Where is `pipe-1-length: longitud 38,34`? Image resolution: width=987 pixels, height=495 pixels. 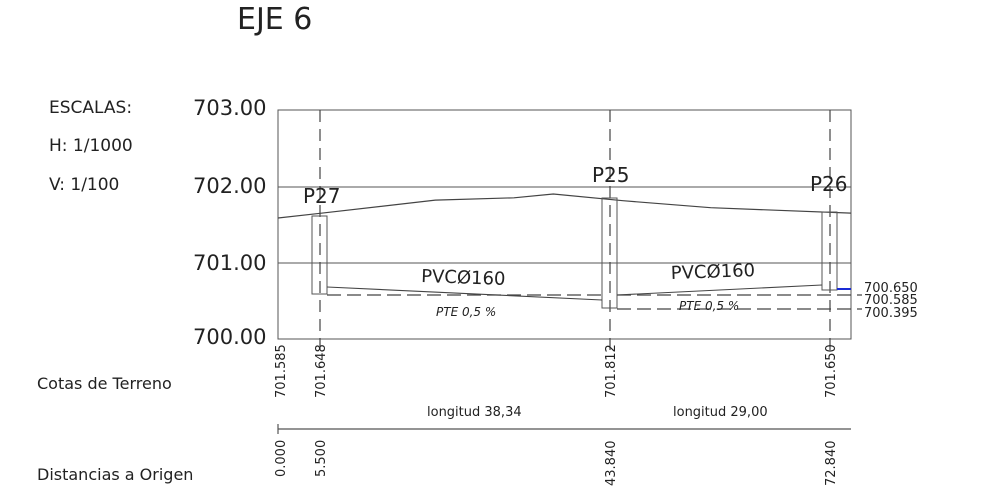
pipe-1-length: longitud 38,34 is located at coordinates (474, 412).